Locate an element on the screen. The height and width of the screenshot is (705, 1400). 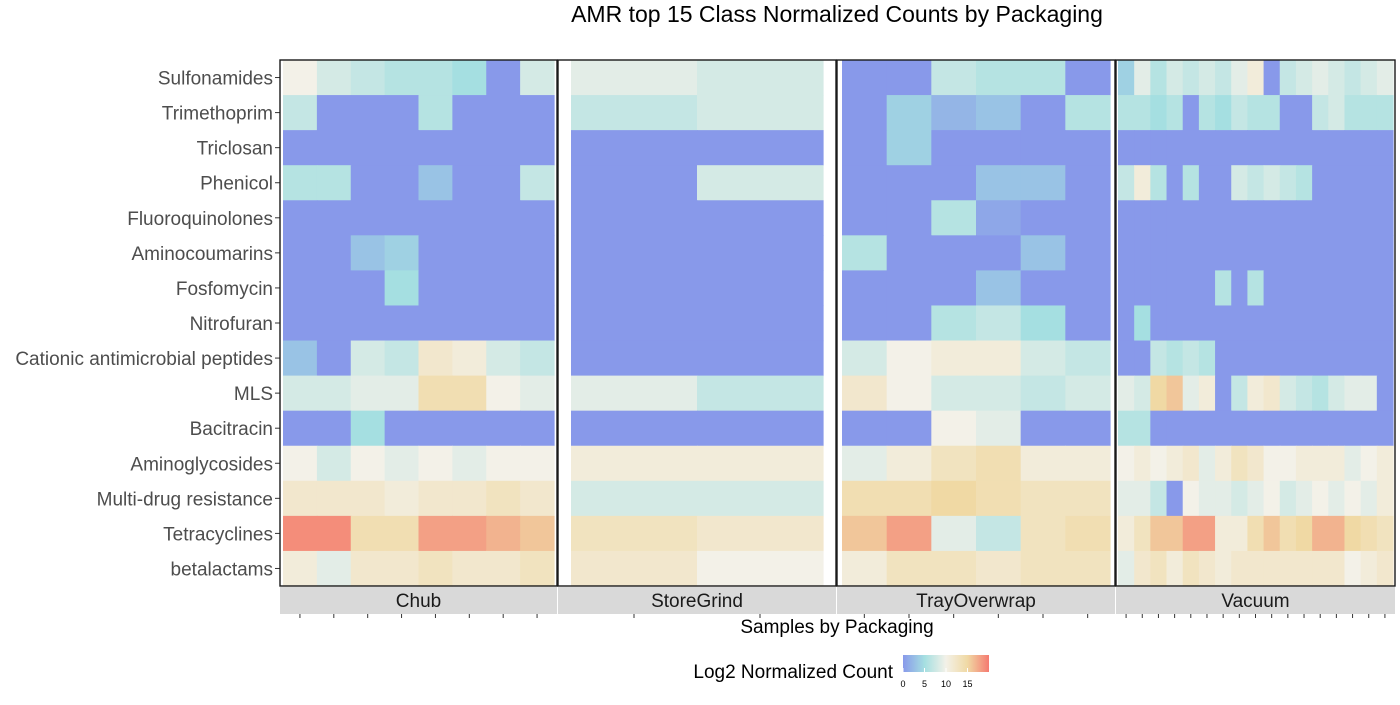
panel-border is located at coordinates (976, 323).